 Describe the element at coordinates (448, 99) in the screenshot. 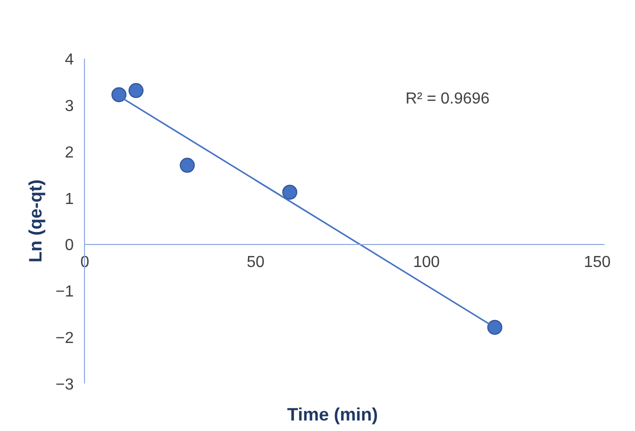

I see `annotation: R² = 0.9696` at that location.